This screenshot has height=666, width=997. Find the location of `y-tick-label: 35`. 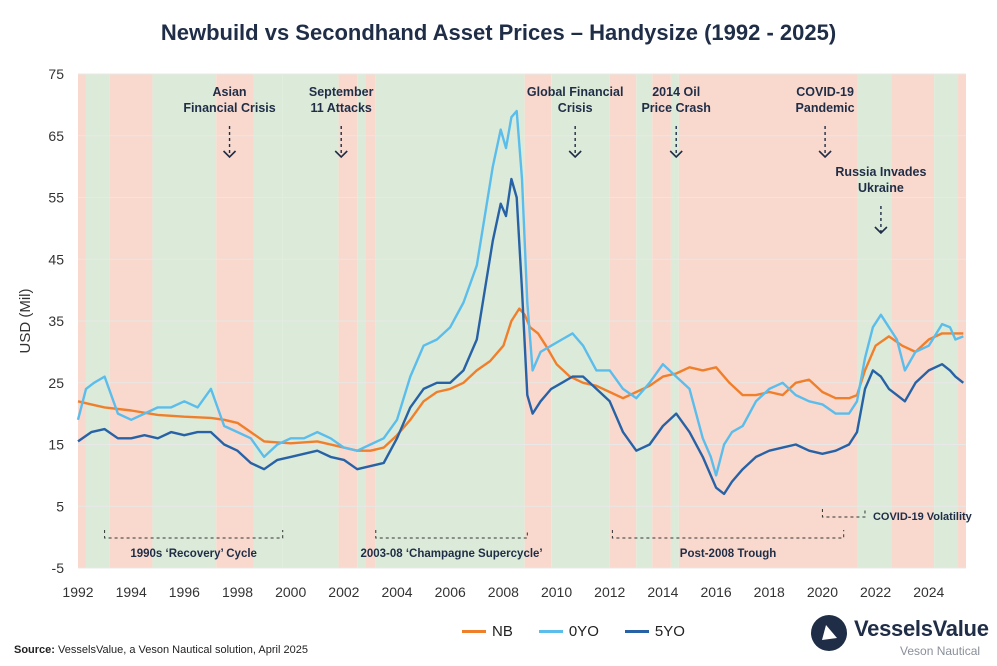

y-tick-label: 35 is located at coordinates (56, 321).